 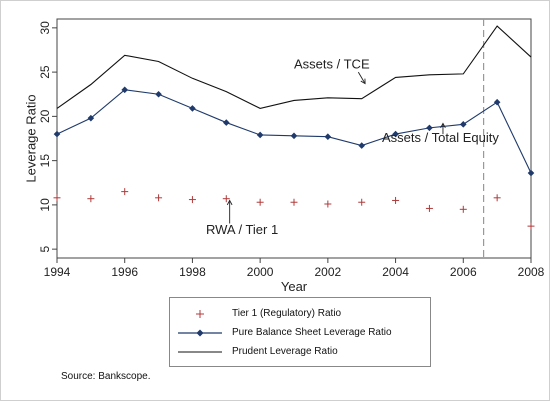 I want to click on legend-item-balance-sheet: Pure Balance Sheet Leverage Ratio, so click(x=300, y=333).